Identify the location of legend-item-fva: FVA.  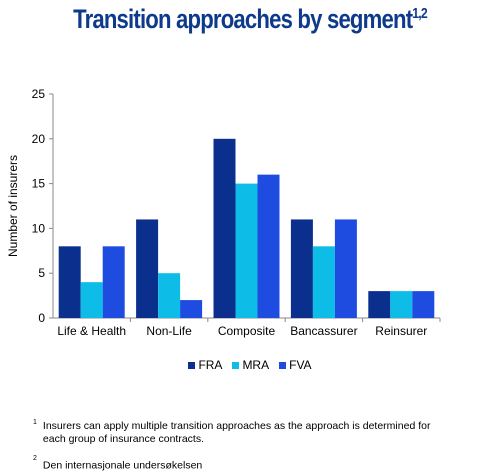
(295, 365).